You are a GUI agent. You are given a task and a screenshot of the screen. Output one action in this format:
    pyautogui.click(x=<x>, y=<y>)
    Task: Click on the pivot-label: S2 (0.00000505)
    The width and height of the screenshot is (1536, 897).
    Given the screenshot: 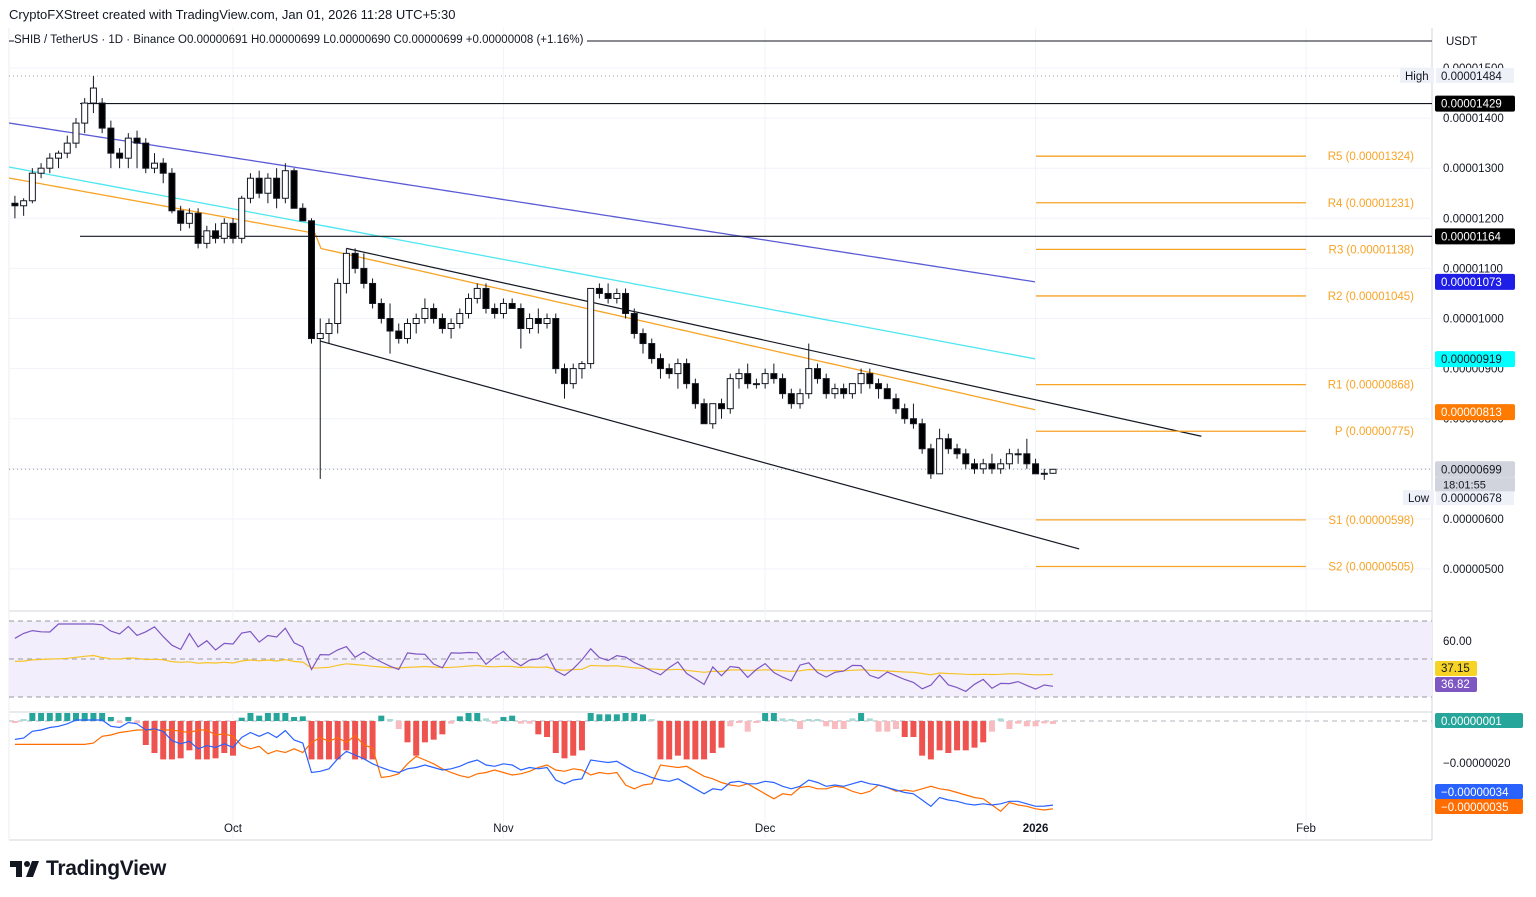 What is the action you would take?
    pyautogui.click(x=1371, y=567)
    